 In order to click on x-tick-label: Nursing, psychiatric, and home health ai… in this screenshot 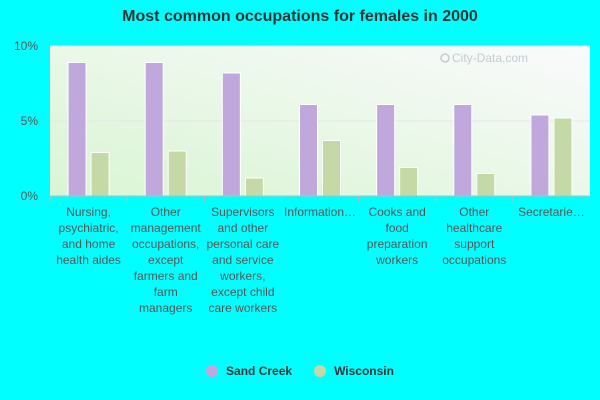, I will do `click(88, 236)`.